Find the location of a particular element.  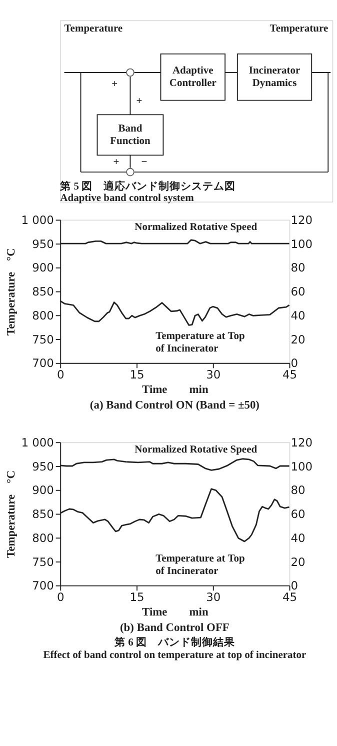

text: Effect of band control on temperature at top of incinerator is located at coordinates (175, 655).